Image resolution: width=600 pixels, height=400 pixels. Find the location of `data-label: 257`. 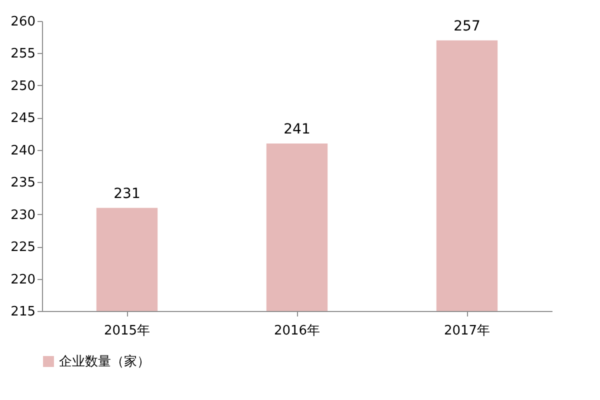

data-label: 257 is located at coordinates (467, 26).